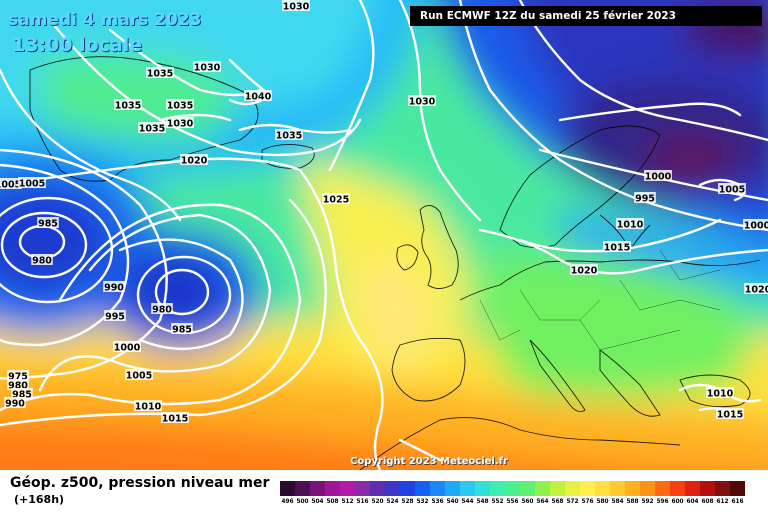 Image resolution: width=768 pixels, height=512 pixels. What do you see at coordinates (115, 317) in the screenshot?
I see `isobar-label: 995` at bounding box center [115, 317].